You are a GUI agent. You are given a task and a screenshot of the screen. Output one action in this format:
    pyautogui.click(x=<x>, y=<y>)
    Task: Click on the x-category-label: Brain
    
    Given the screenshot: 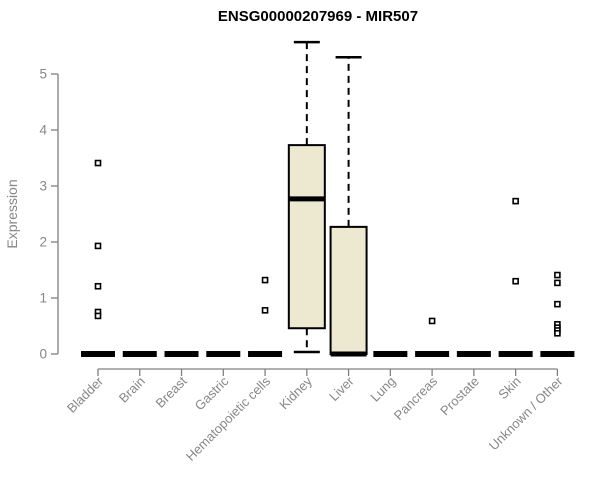 What is the action you would take?
    pyautogui.click(x=132, y=390)
    